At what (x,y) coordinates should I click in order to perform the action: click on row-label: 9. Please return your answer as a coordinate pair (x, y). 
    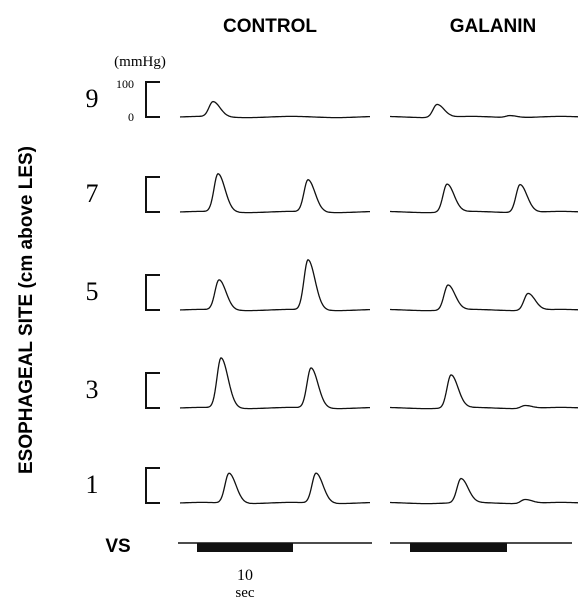
    Looking at the image, I should click on (92, 98).